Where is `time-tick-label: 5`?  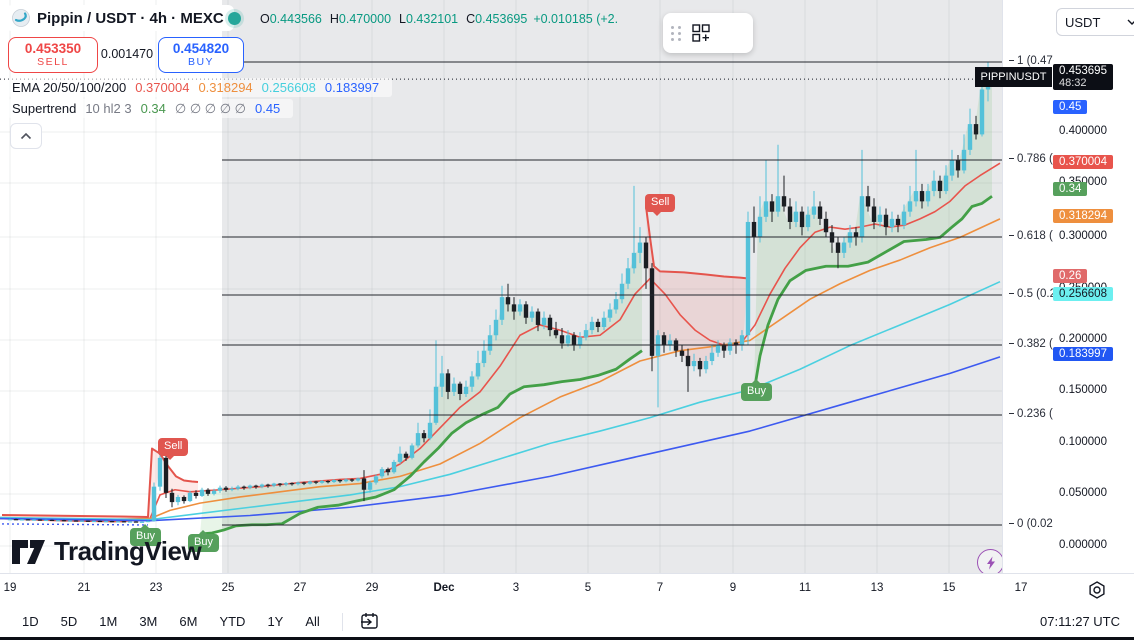
time-tick-label: 5 is located at coordinates (588, 588).